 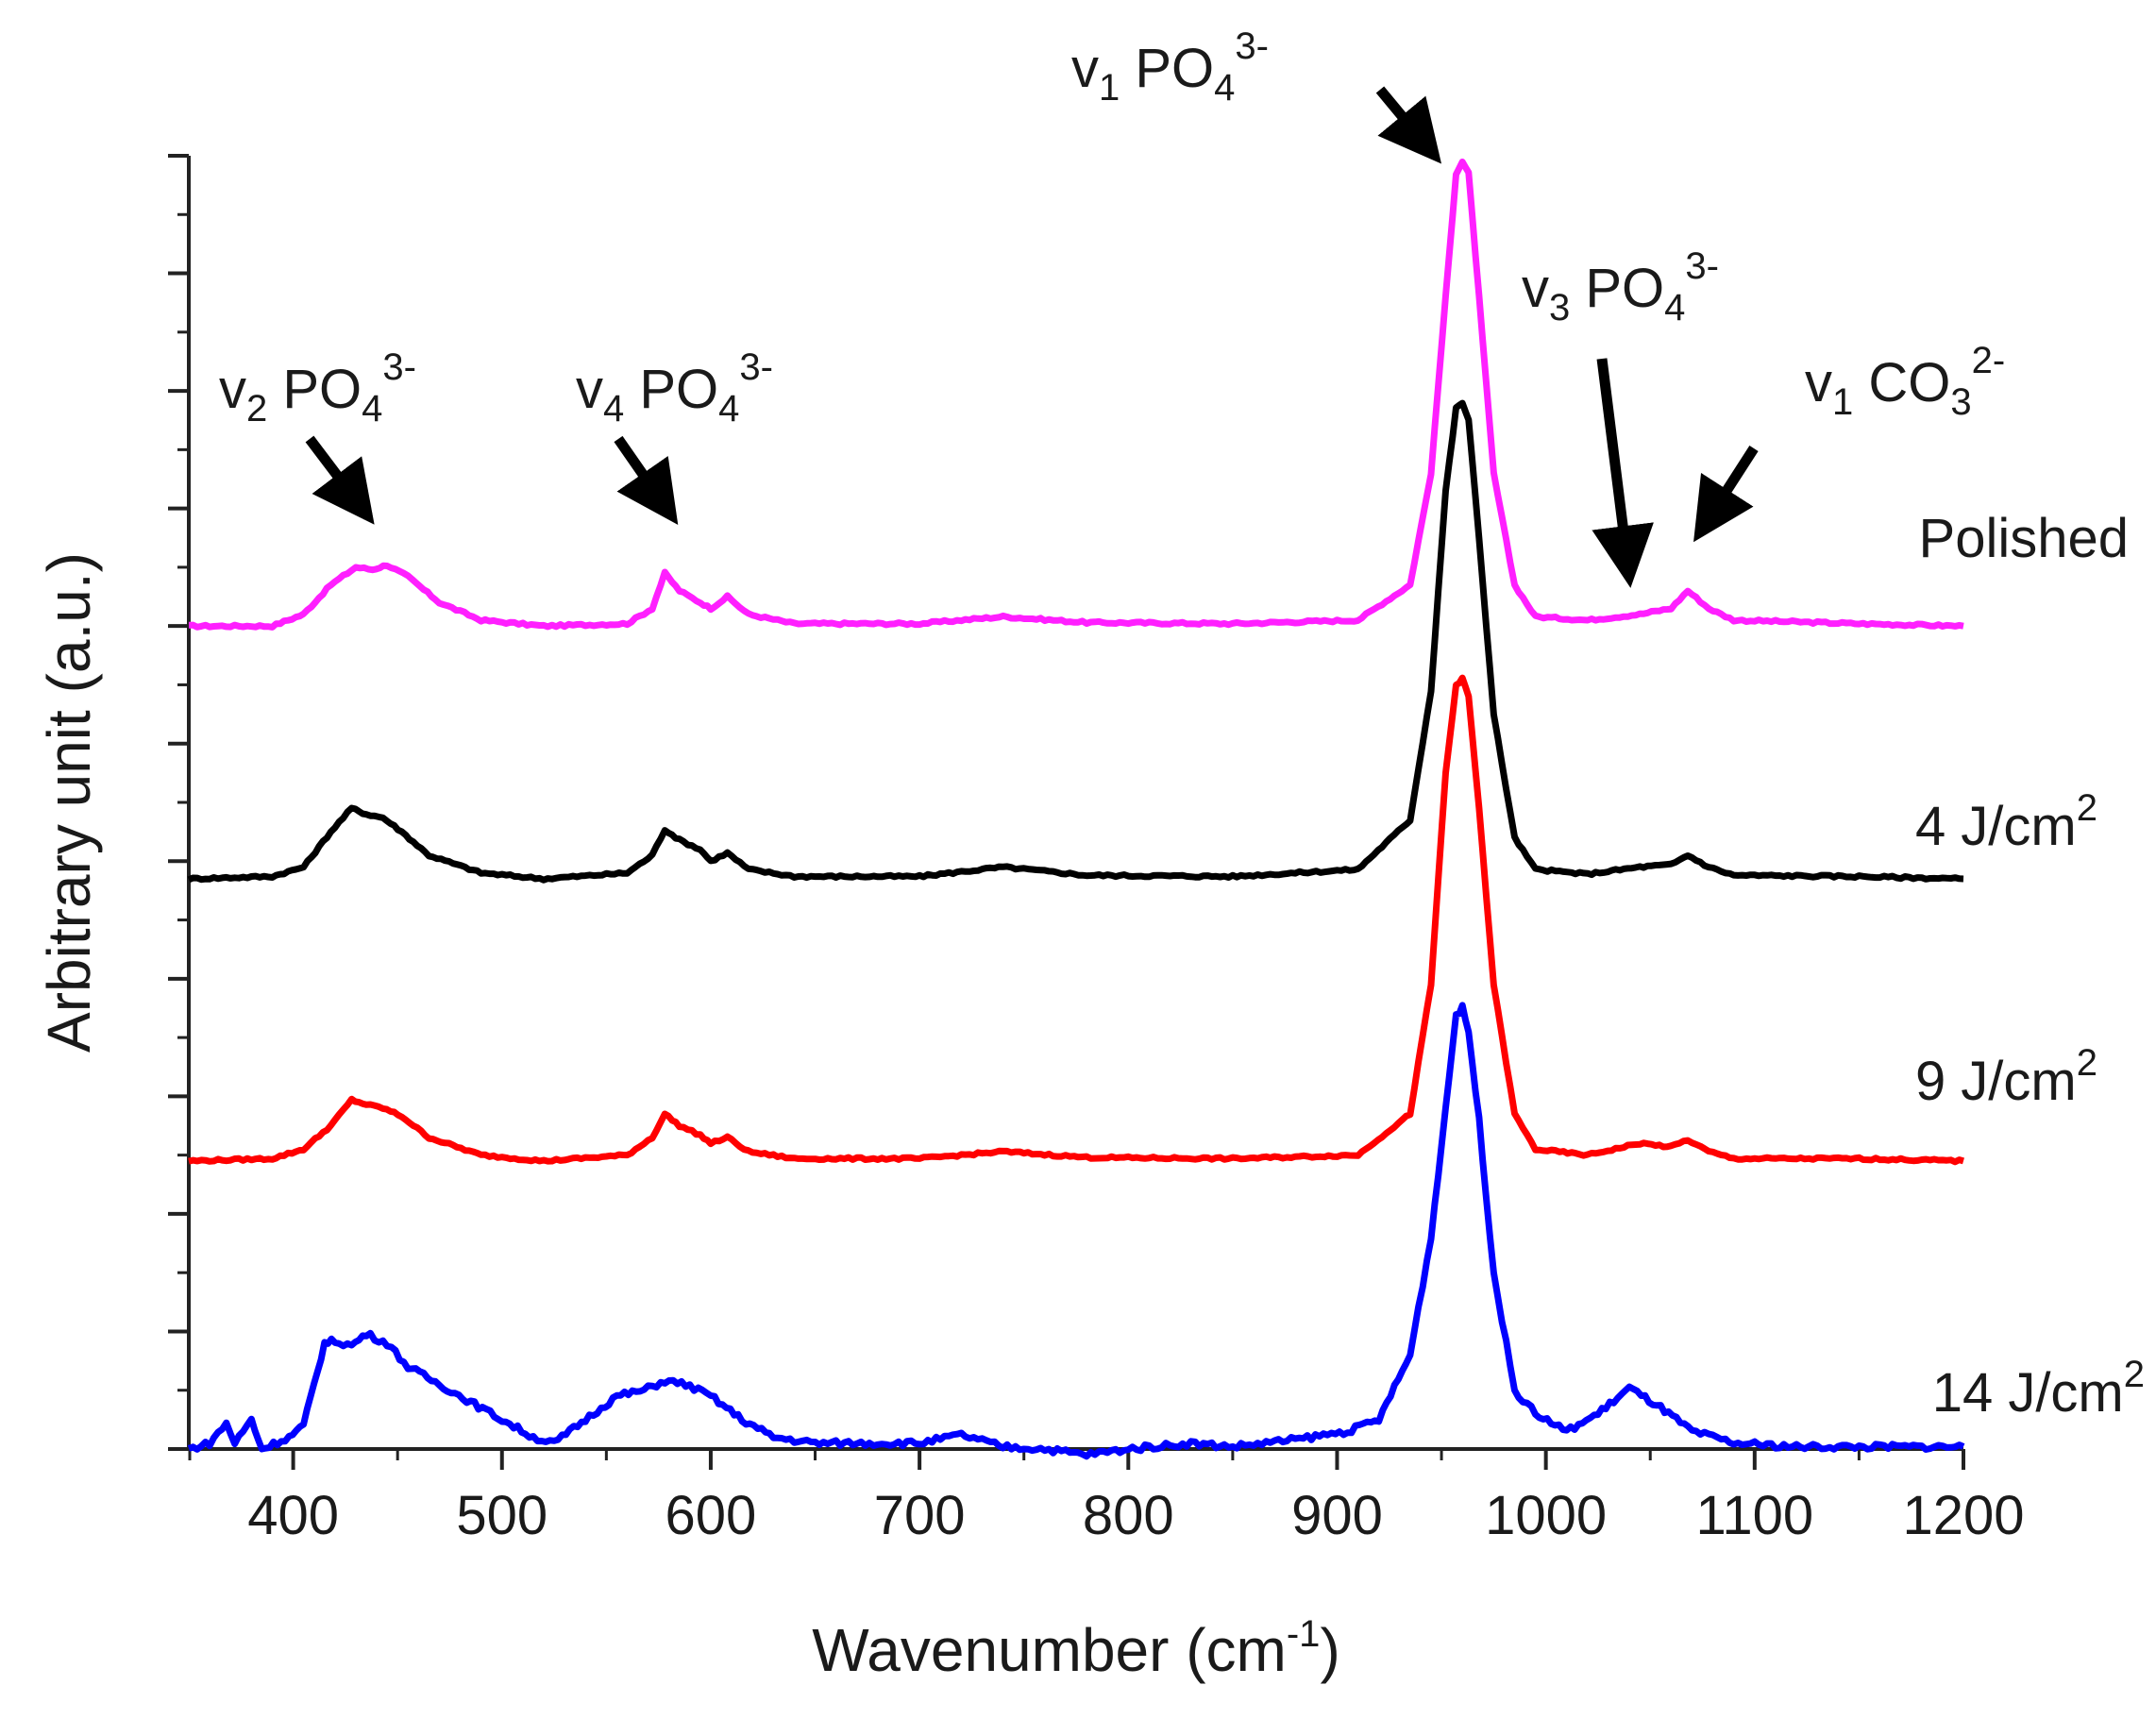 I want to click on series-labels: Polished 4 J/cm2 9 J/cm2 14 J/cm2, so click(x=2030, y=966).